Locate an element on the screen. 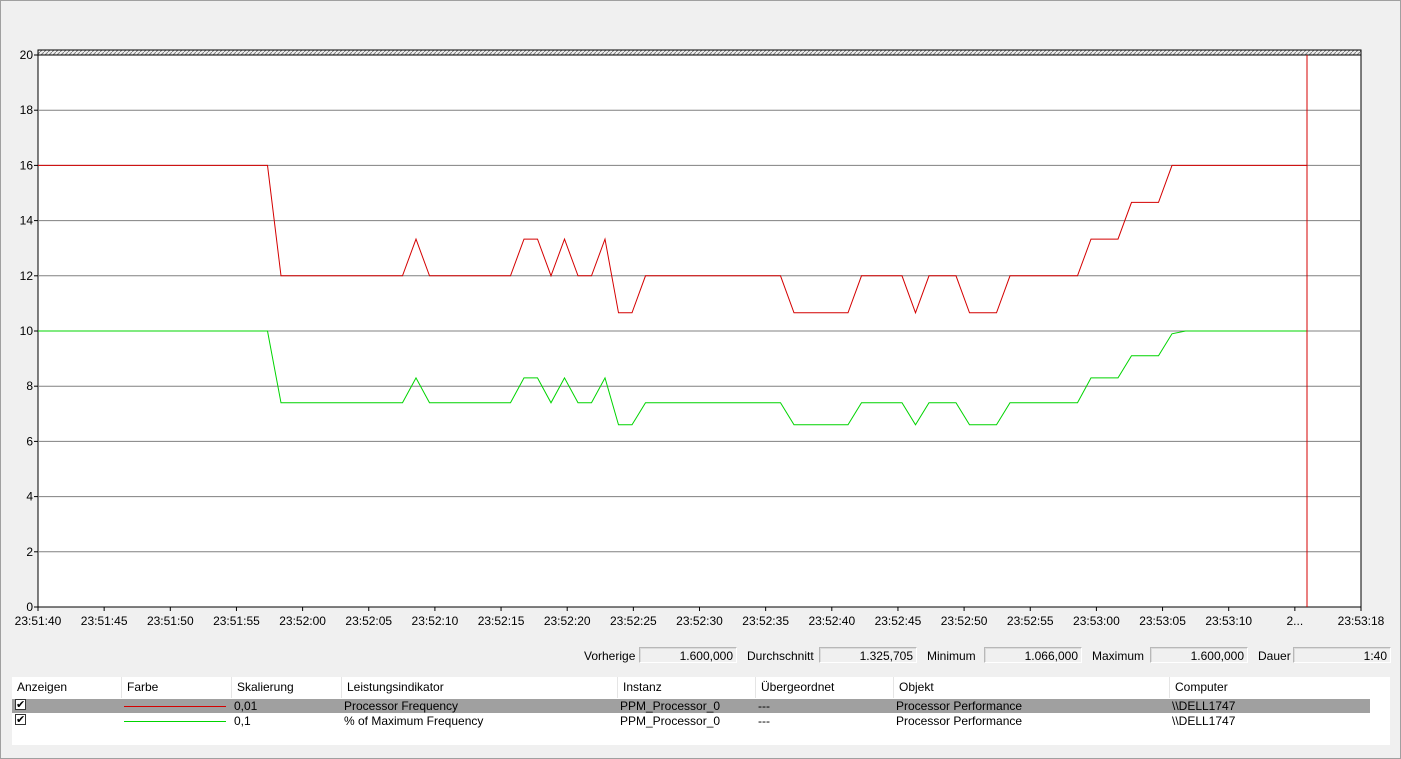 The image size is (1401, 759). x-tick-label: 23:52:55 is located at coordinates (1030, 621).